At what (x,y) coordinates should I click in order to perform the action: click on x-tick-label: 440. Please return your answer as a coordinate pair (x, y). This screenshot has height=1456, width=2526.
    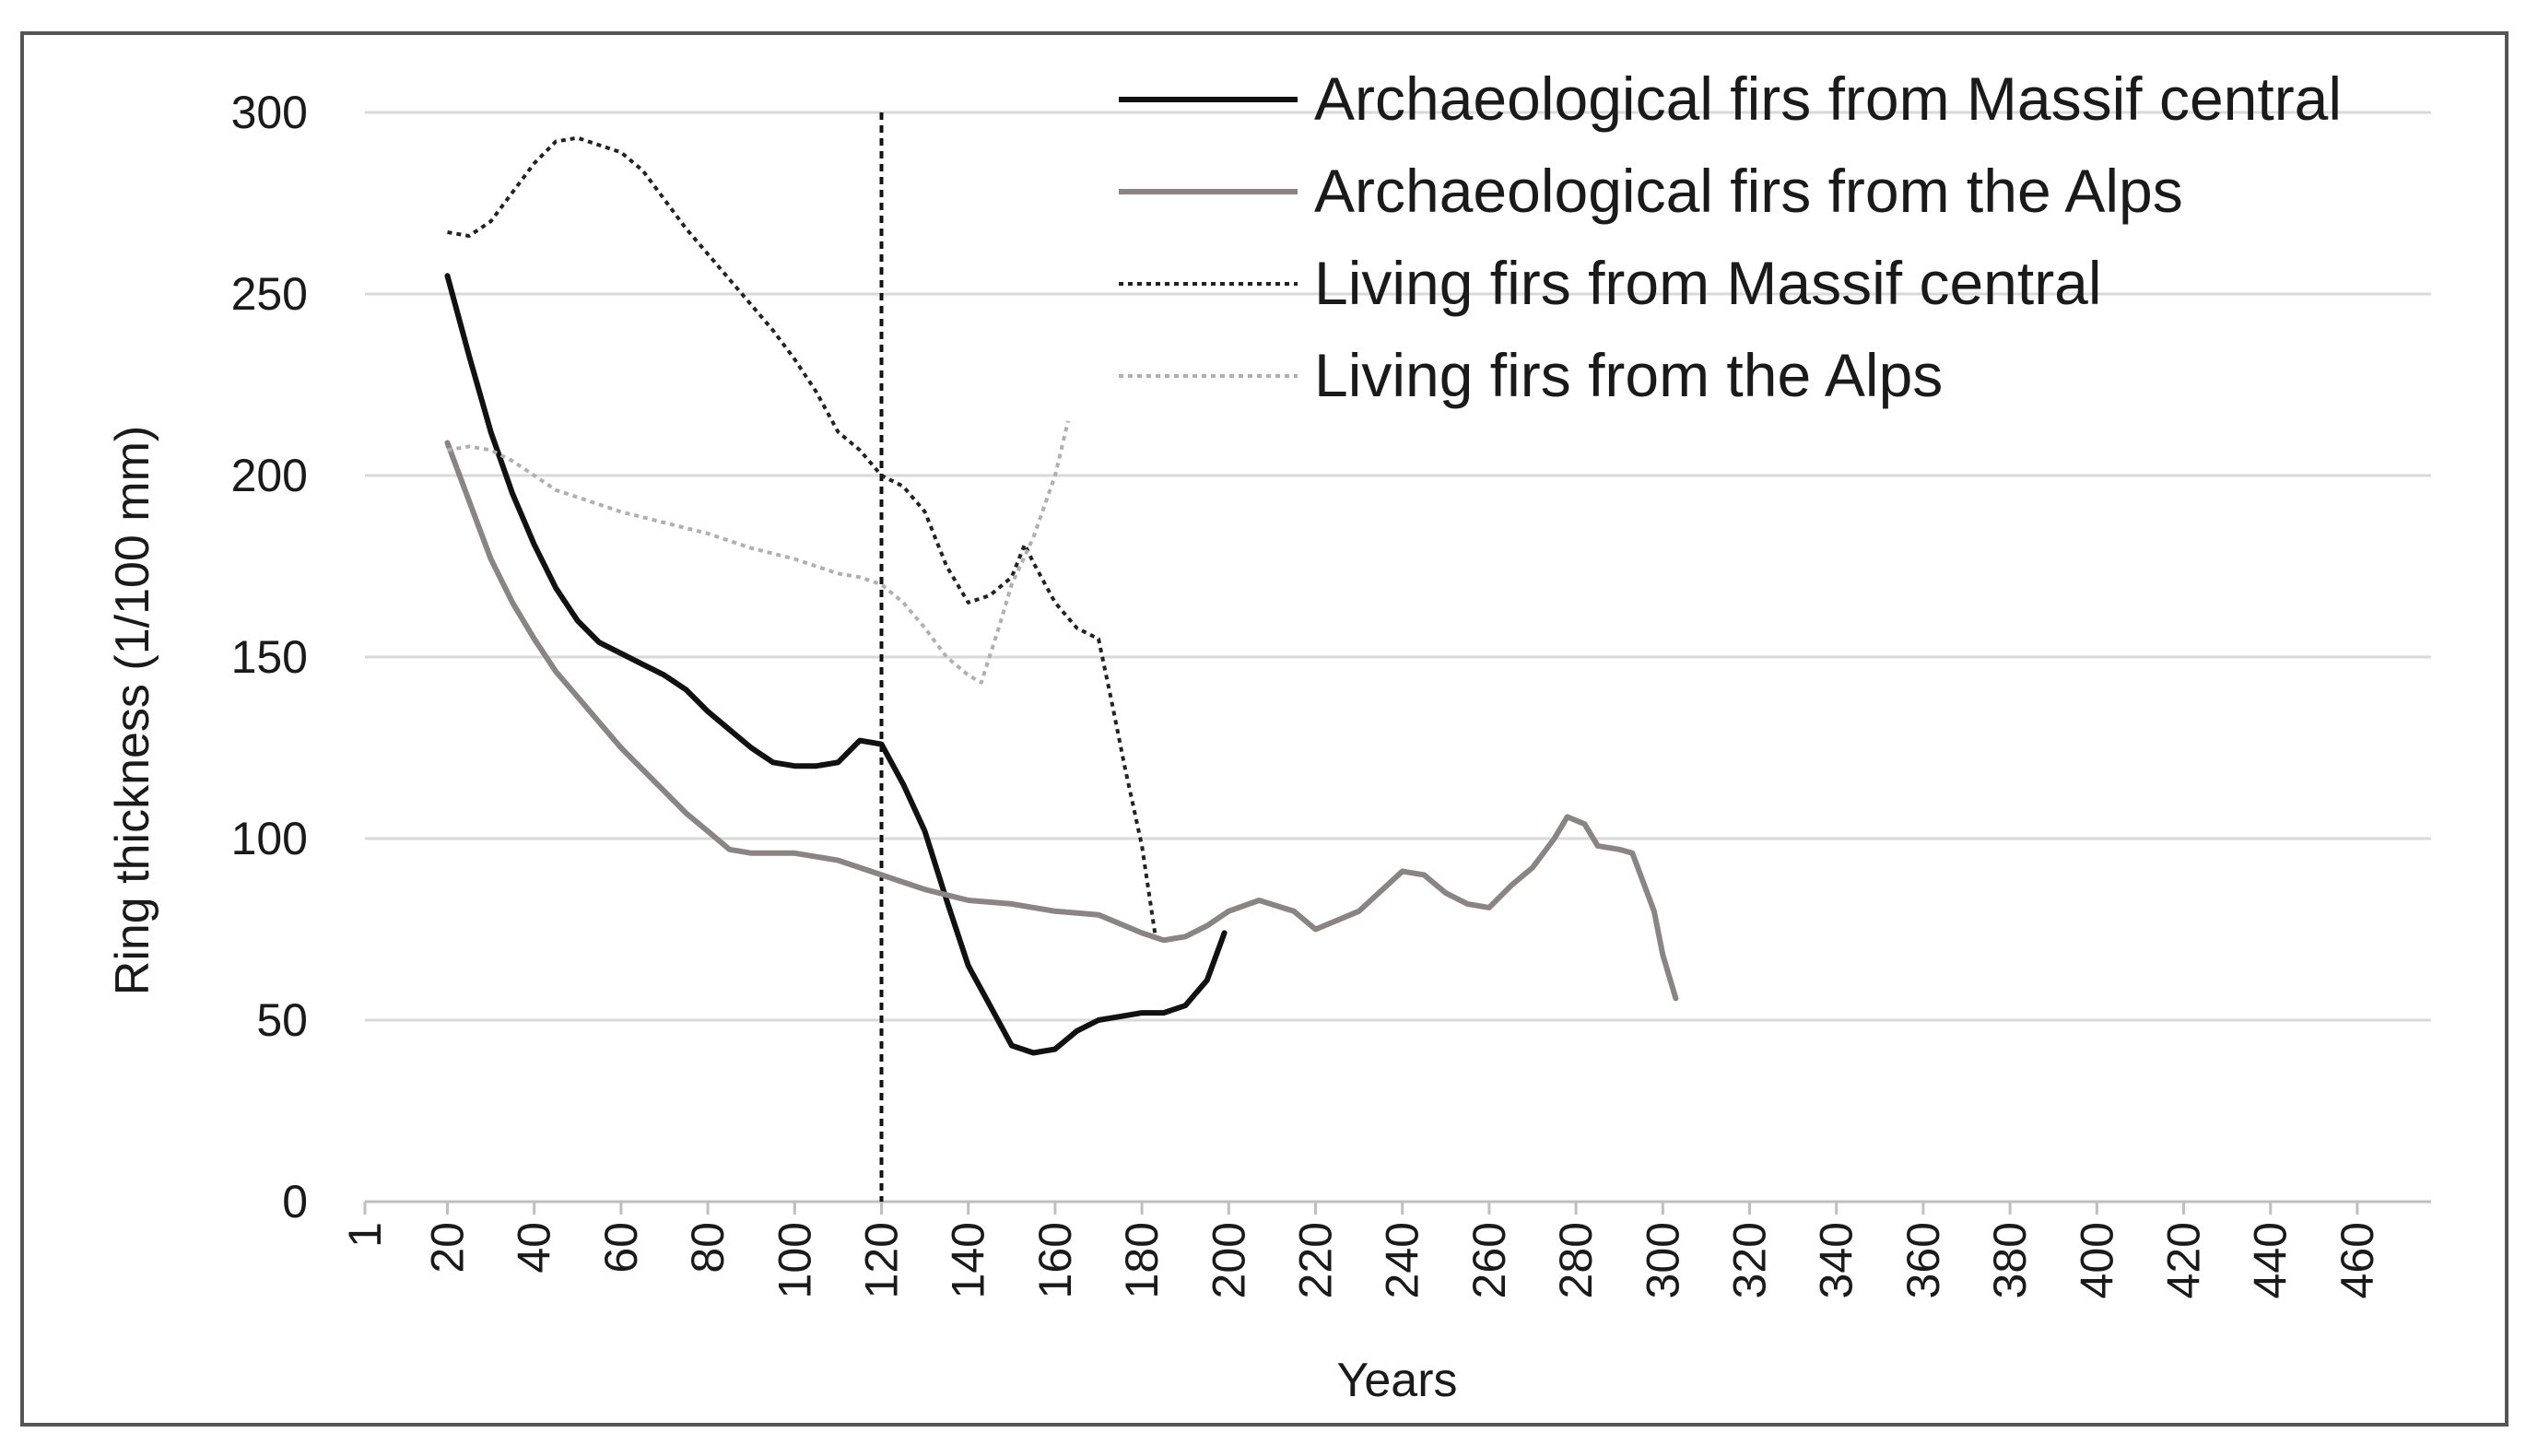
    Looking at the image, I should click on (2271, 1260).